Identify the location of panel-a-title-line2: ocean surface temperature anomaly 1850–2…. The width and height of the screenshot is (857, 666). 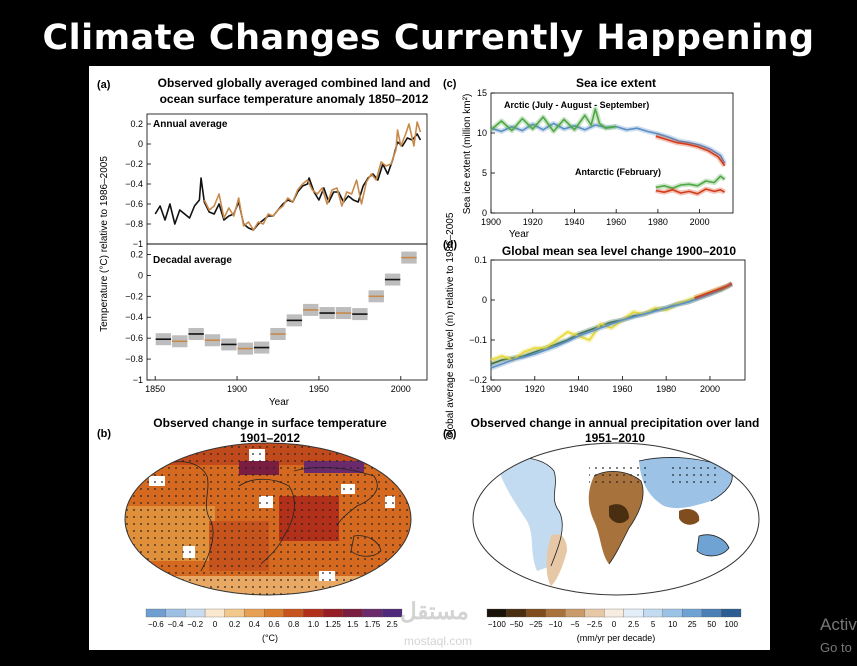
(294, 99).